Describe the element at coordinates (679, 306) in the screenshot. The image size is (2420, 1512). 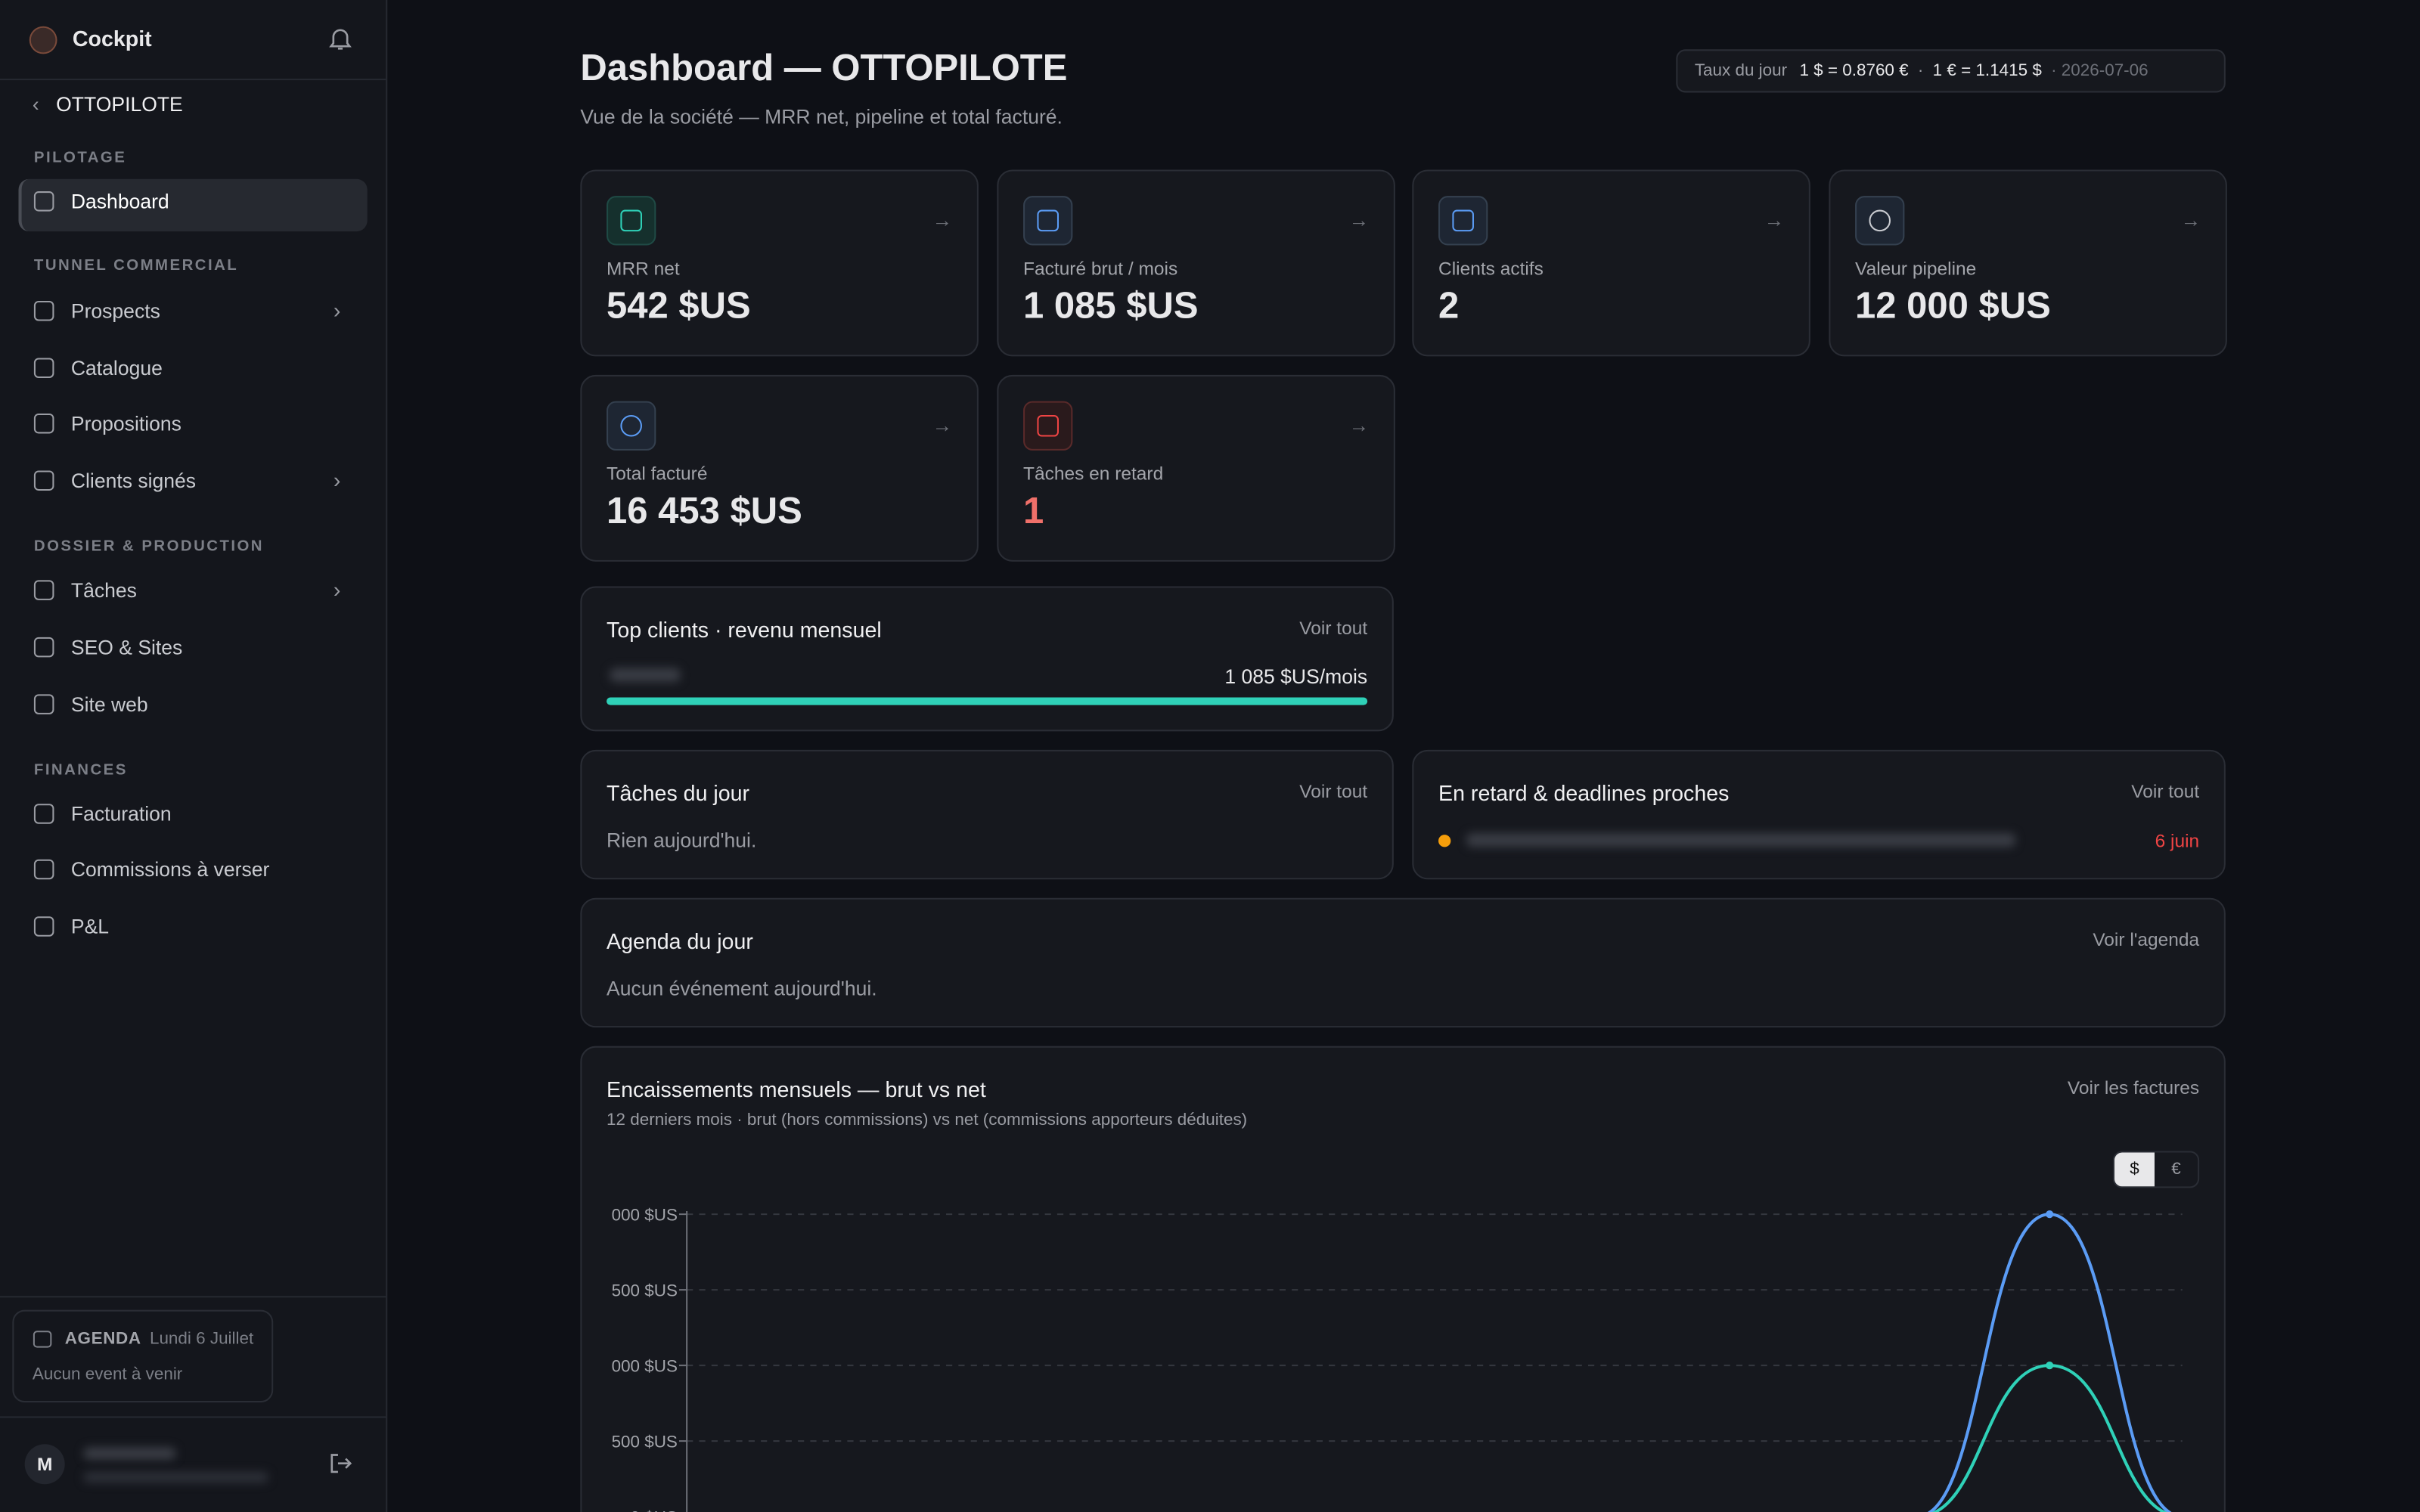
I see `kpi-value: 542 $US` at that location.